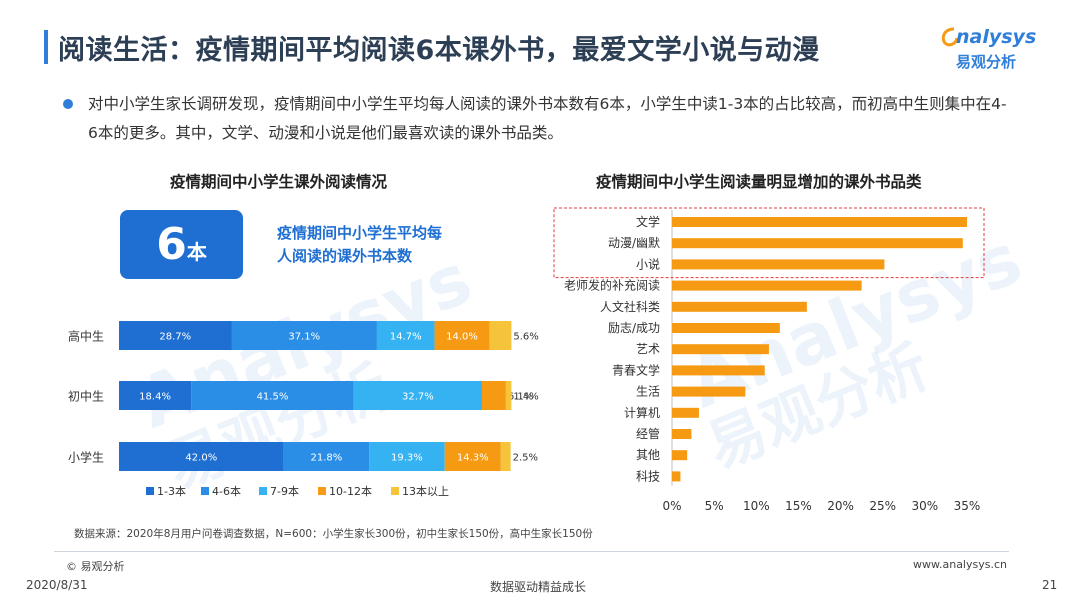  I want to click on data-label: 28.7%, so click(175, 337).